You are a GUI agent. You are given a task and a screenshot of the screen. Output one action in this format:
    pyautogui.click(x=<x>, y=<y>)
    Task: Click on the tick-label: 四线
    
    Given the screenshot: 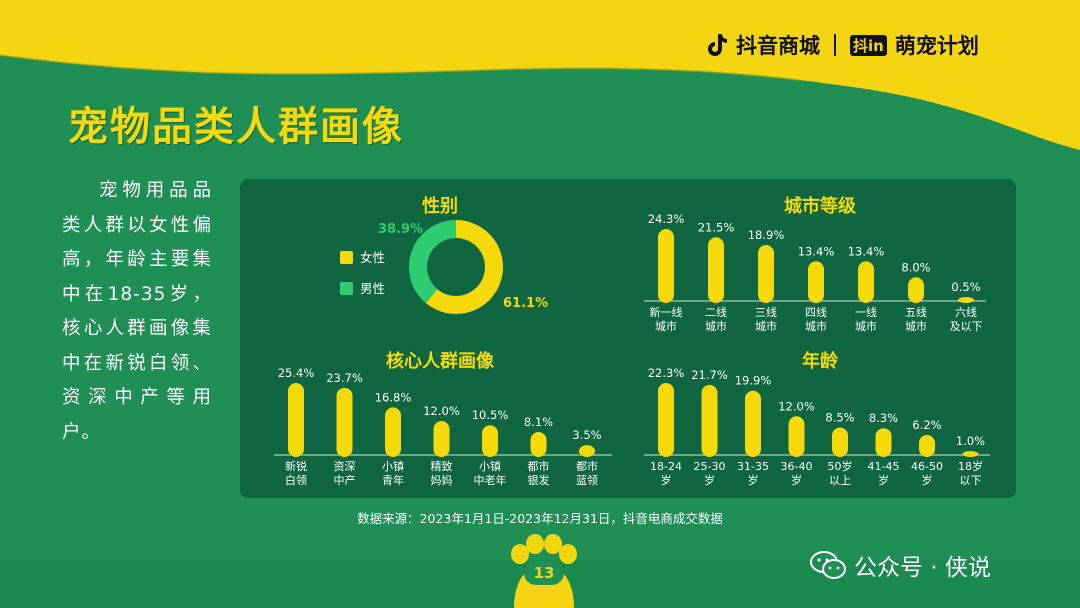 What is the action you would take?
    pyautogui.click(x=816, y=312)
    